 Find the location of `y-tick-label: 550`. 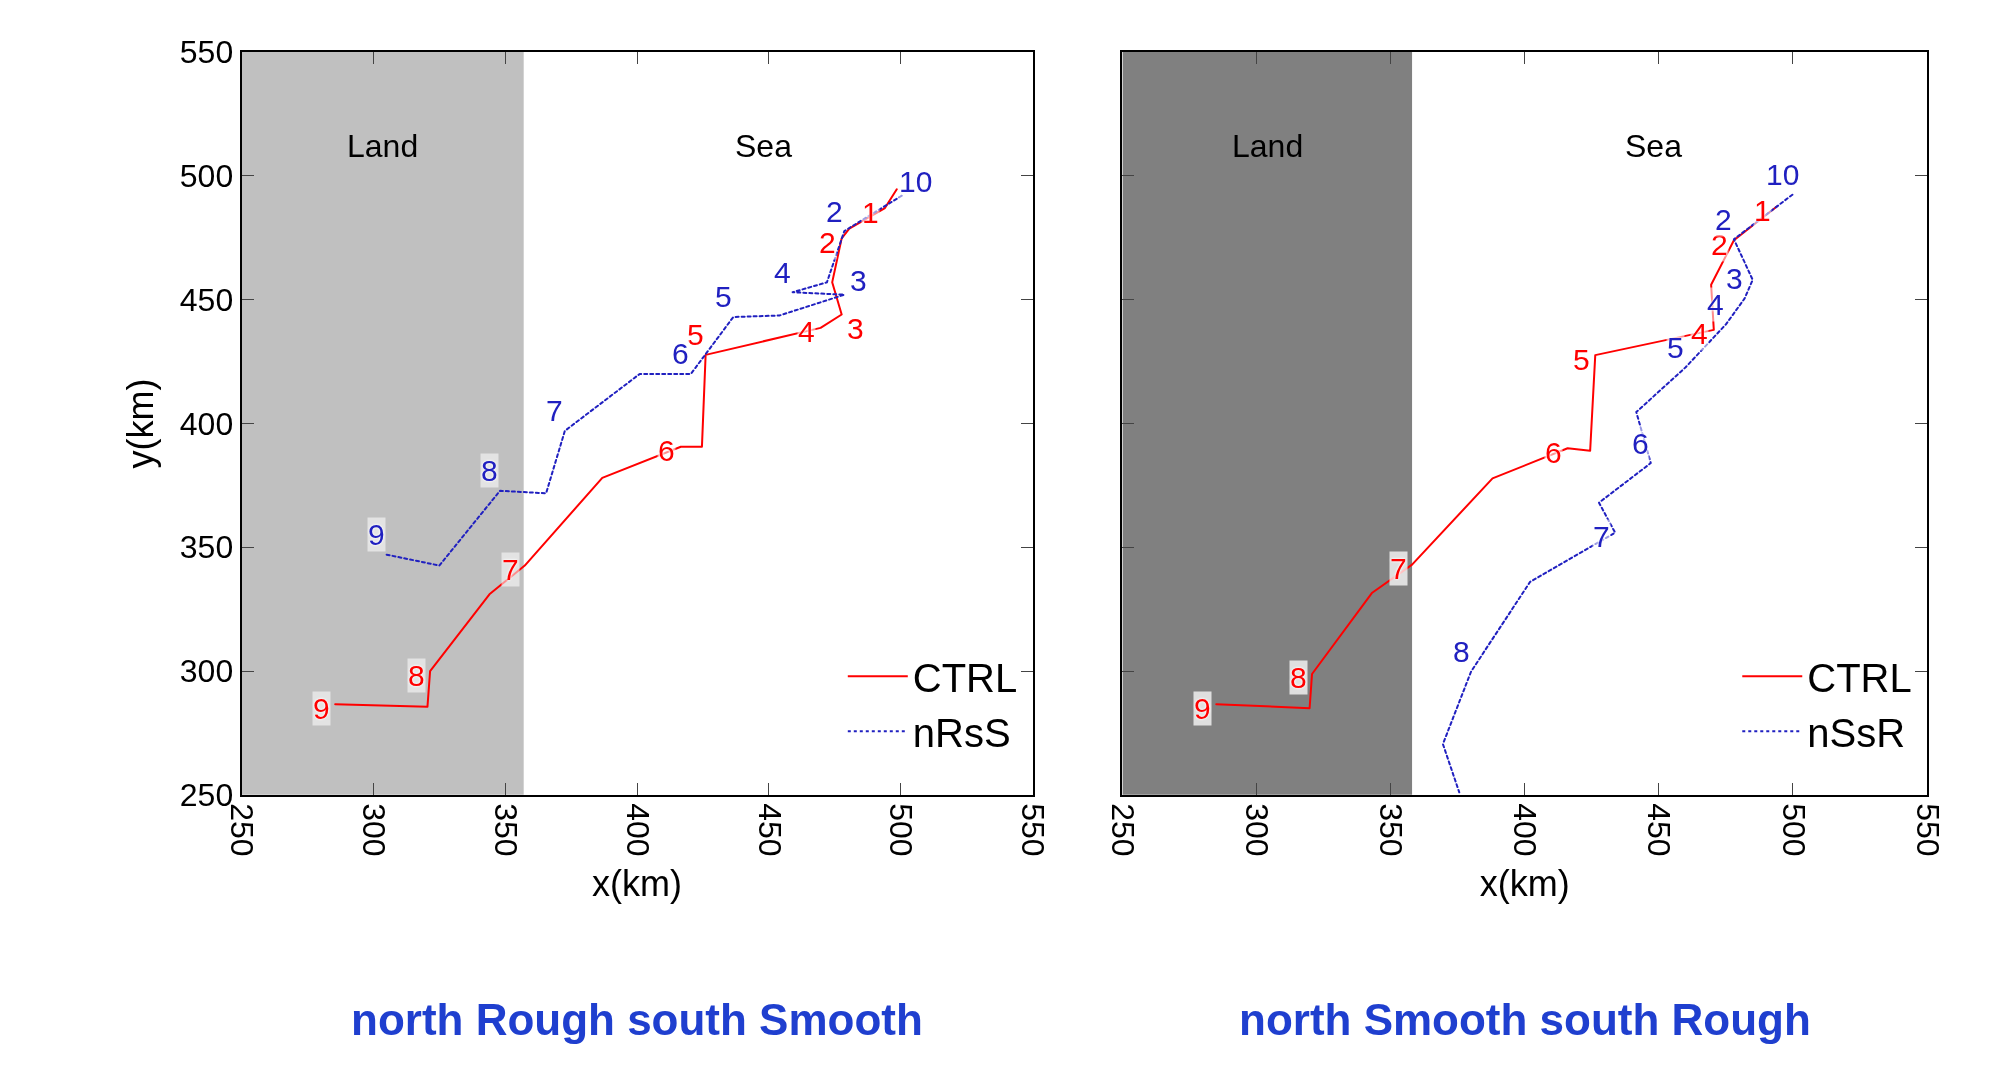

y-tick-label: 550 is located at coordinates (206, 52).